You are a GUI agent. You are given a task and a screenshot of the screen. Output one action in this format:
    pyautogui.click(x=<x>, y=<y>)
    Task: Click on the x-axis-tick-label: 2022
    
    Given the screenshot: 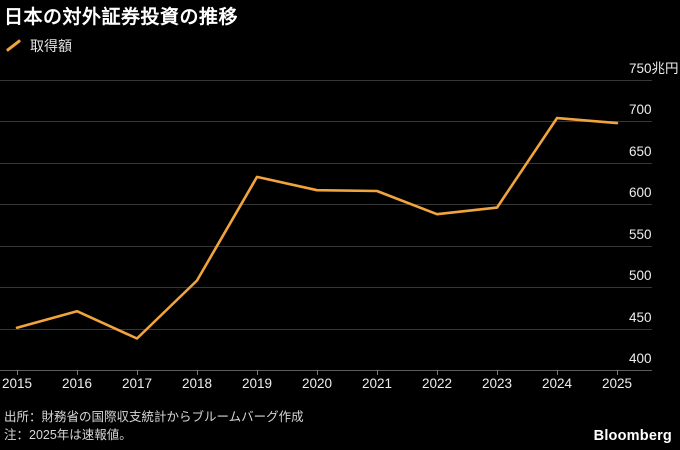 What is the action you would take?
    pyautogui.click(x=437, y=383)
    